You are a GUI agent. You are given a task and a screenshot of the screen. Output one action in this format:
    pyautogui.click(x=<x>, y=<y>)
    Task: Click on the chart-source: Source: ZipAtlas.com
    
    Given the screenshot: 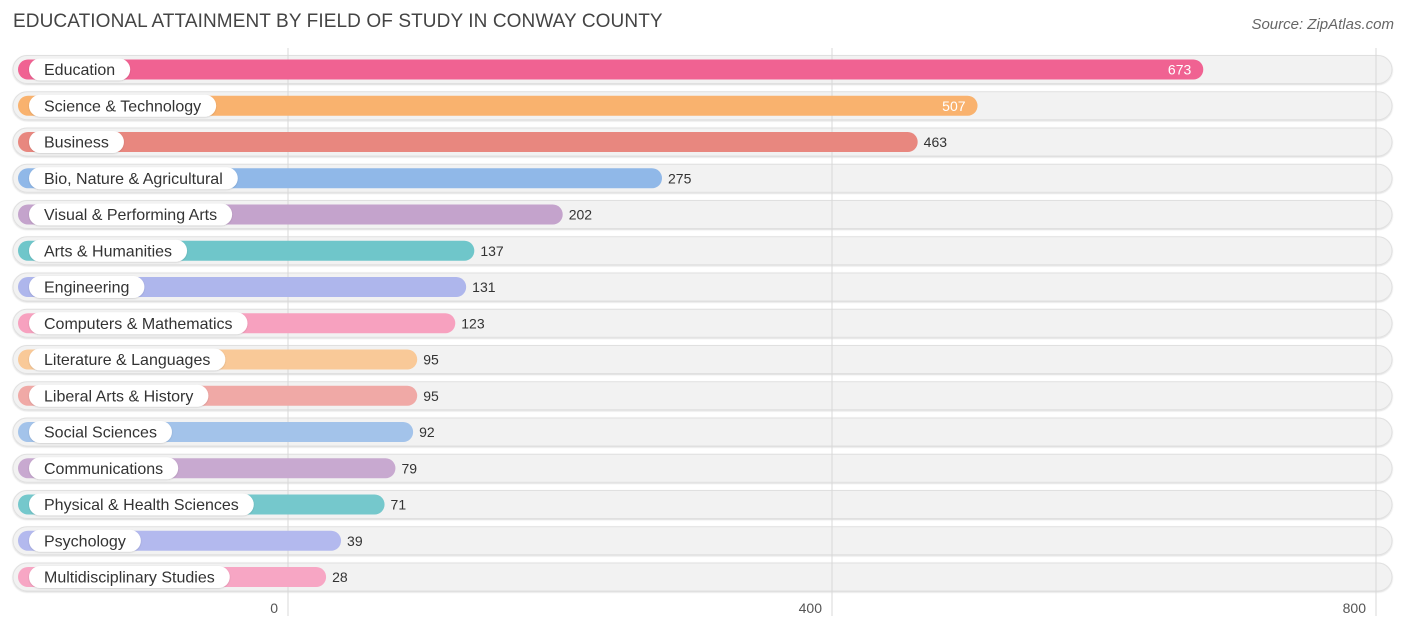 What is the action you would take?
    pyautogui.click(x=1322, y=24)
    